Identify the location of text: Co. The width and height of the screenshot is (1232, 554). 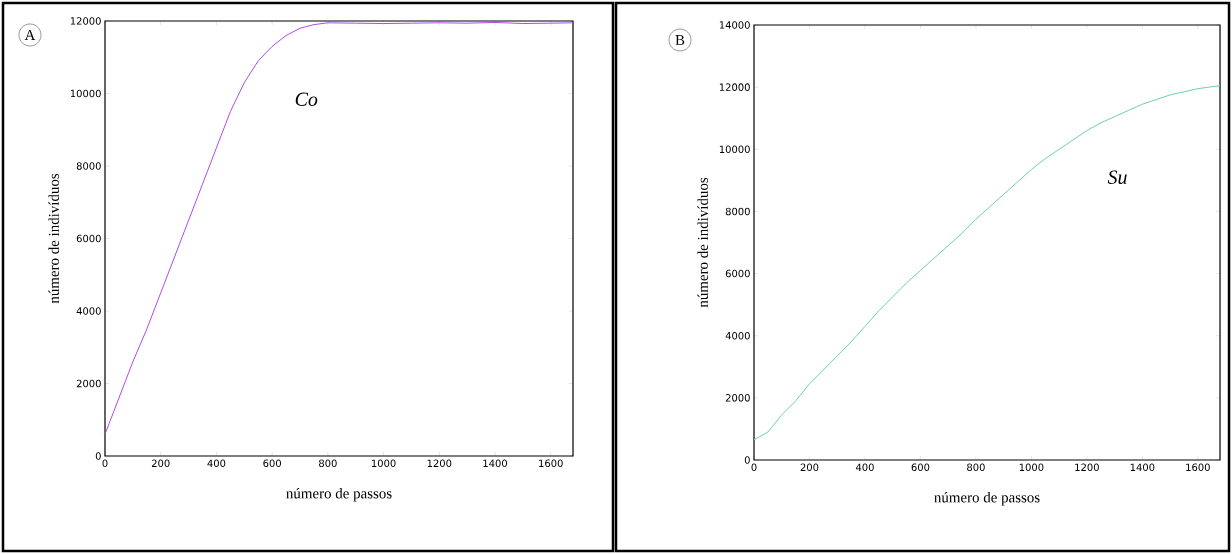
(306, 99).